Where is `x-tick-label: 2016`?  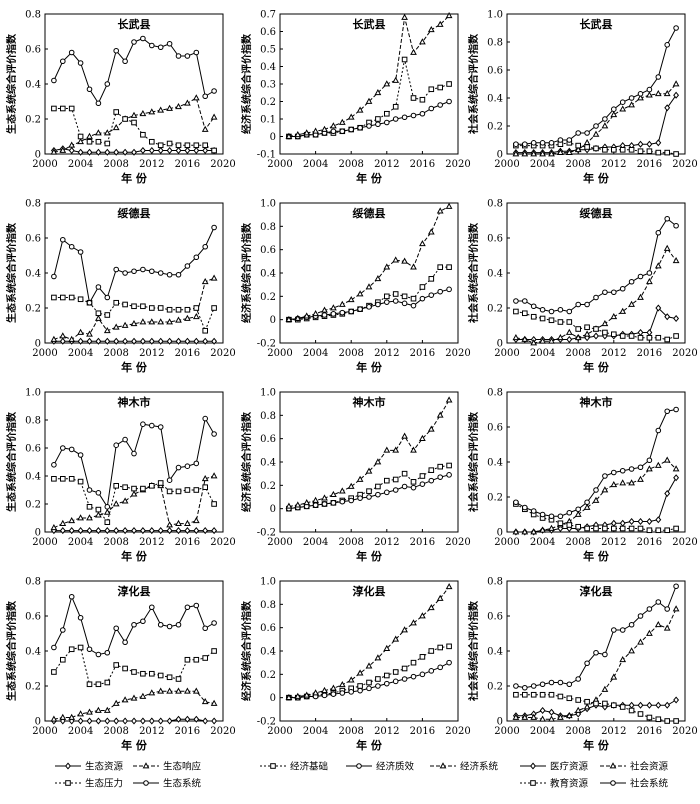 x-tick-label: 2016 is located at coordinates (187, 542).